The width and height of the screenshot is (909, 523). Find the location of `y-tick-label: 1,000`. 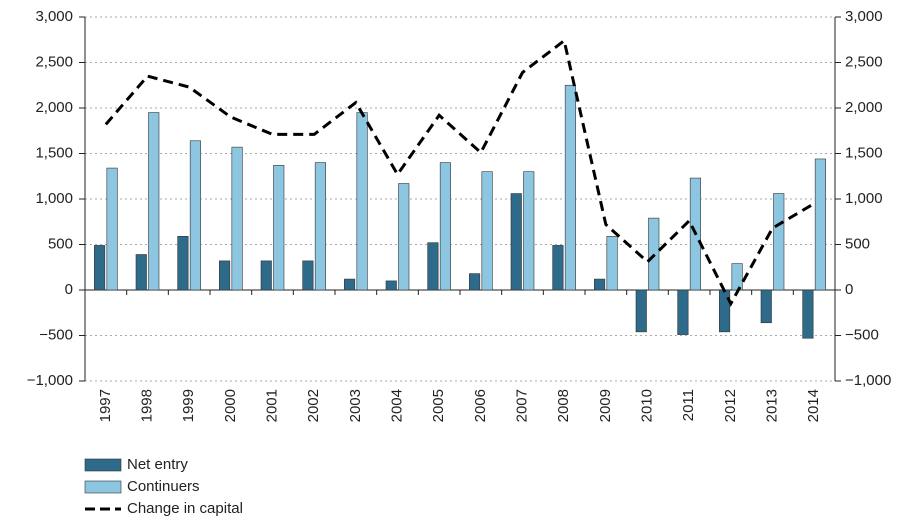

y-tick-label: 1,000 is located at coordinates (54, 198).